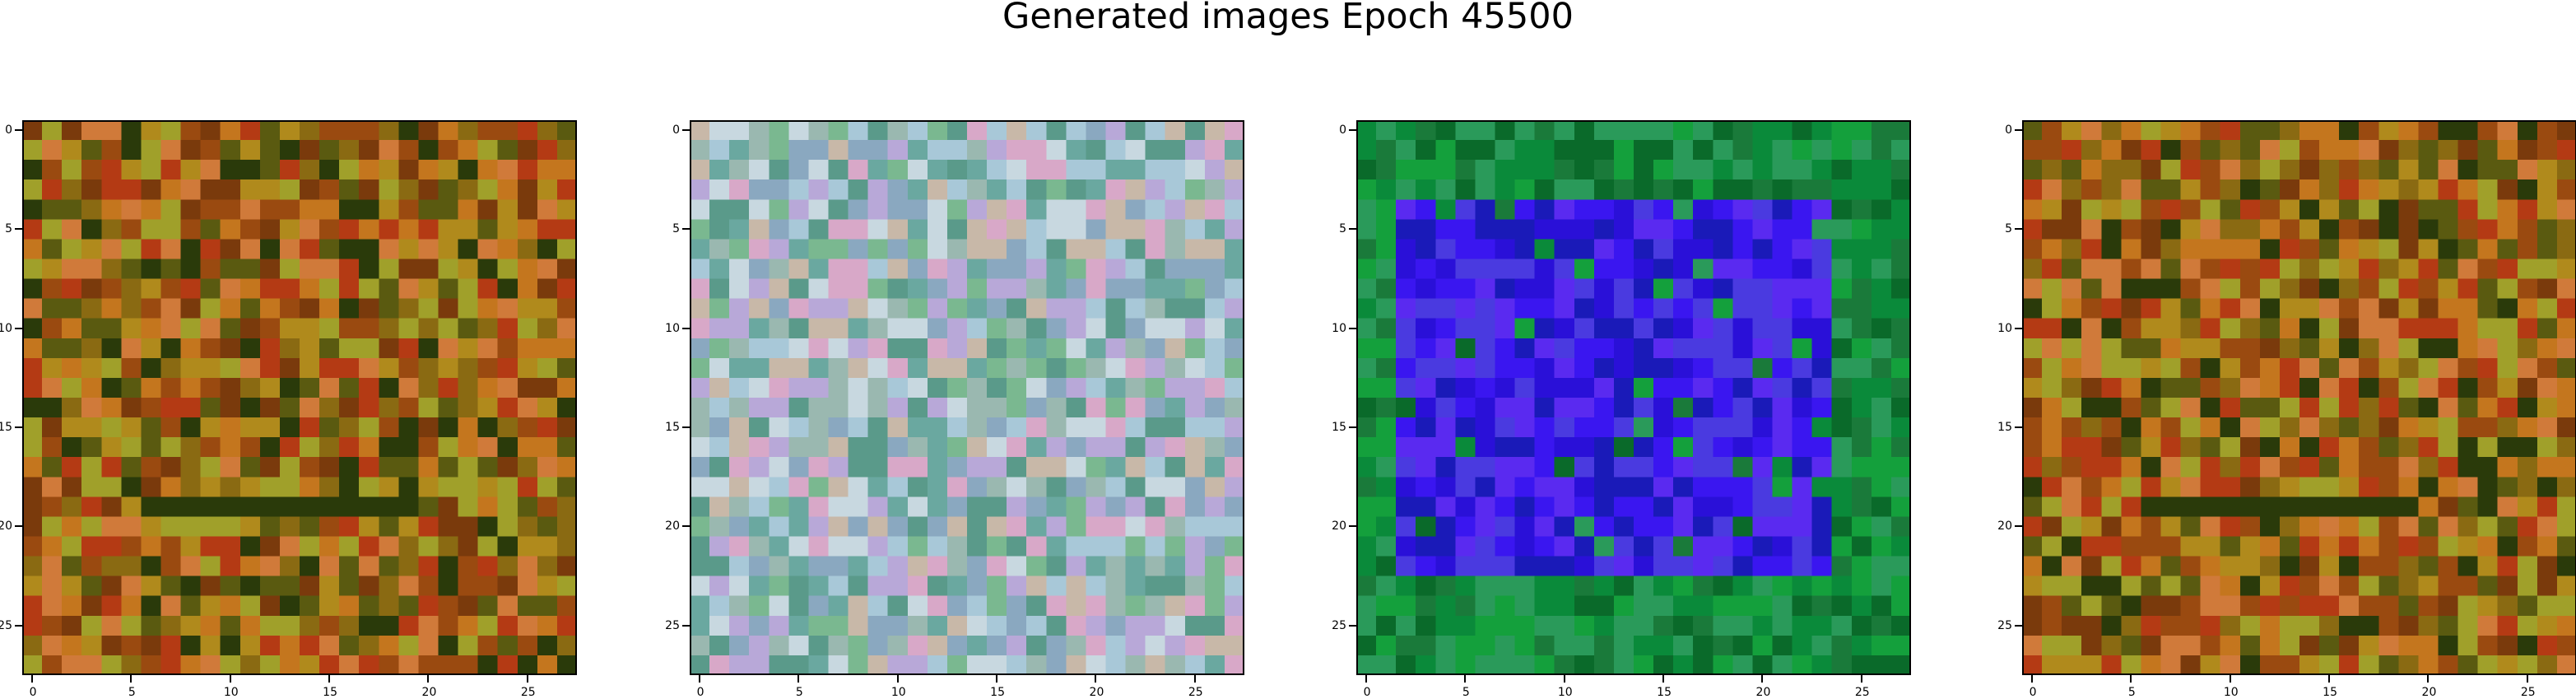  I want to click on y-tick, so click(18, 229).